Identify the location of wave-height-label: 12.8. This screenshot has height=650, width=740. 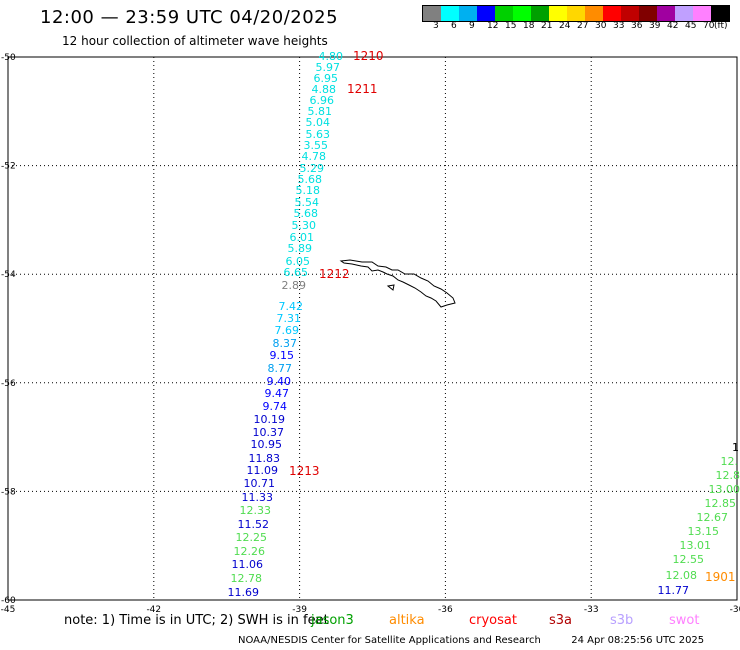
(728, 475).